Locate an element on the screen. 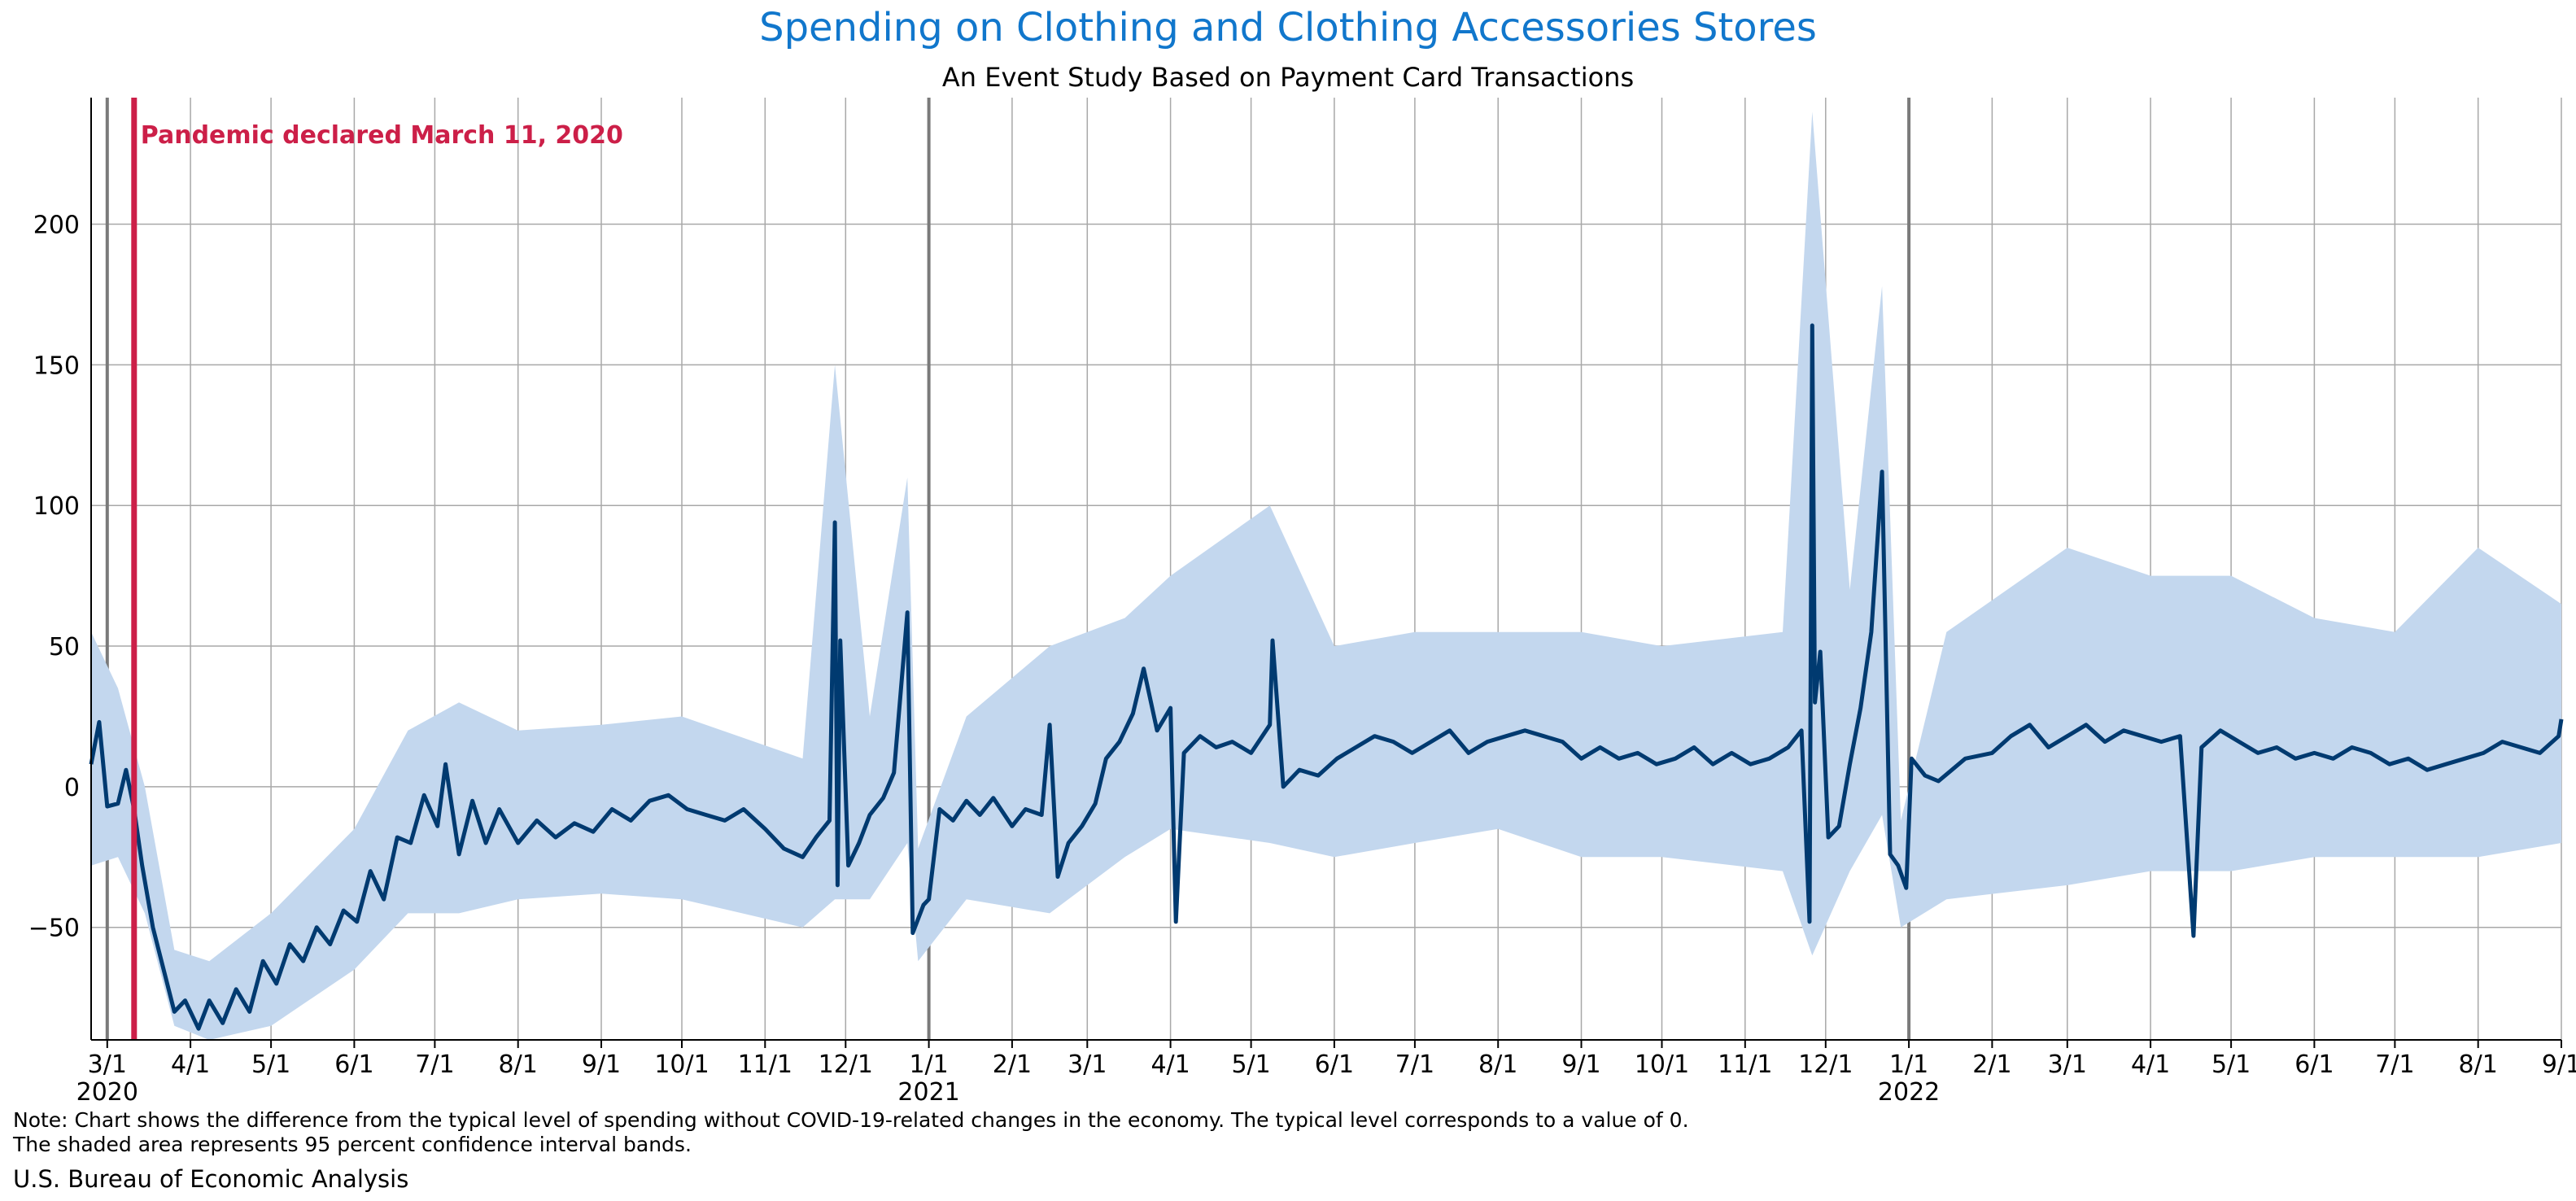  y-tick-label: 200 is located at coordinates (56, 226).